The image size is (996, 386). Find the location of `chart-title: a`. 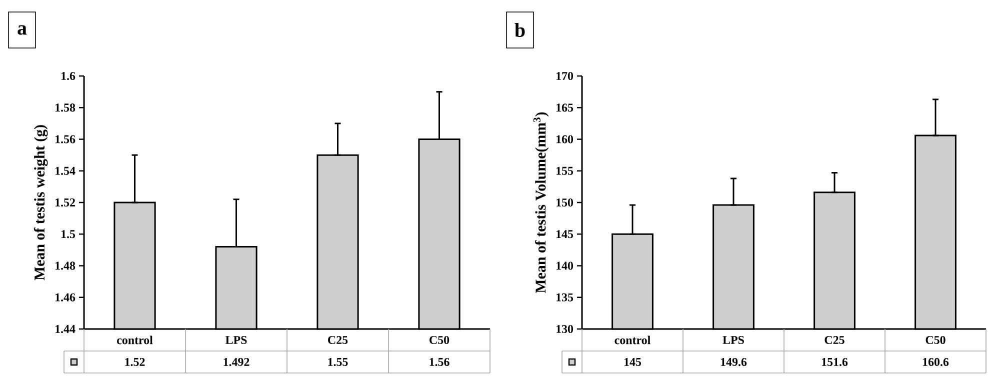

chart-title: a is located at coordinates (22, 30).